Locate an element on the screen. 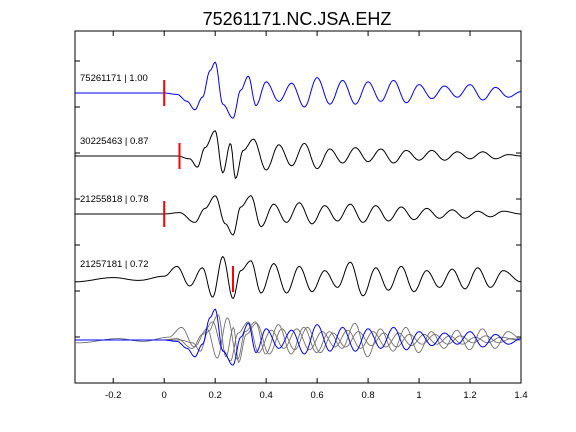  overlay-stack is located at coordinates (298, 337).